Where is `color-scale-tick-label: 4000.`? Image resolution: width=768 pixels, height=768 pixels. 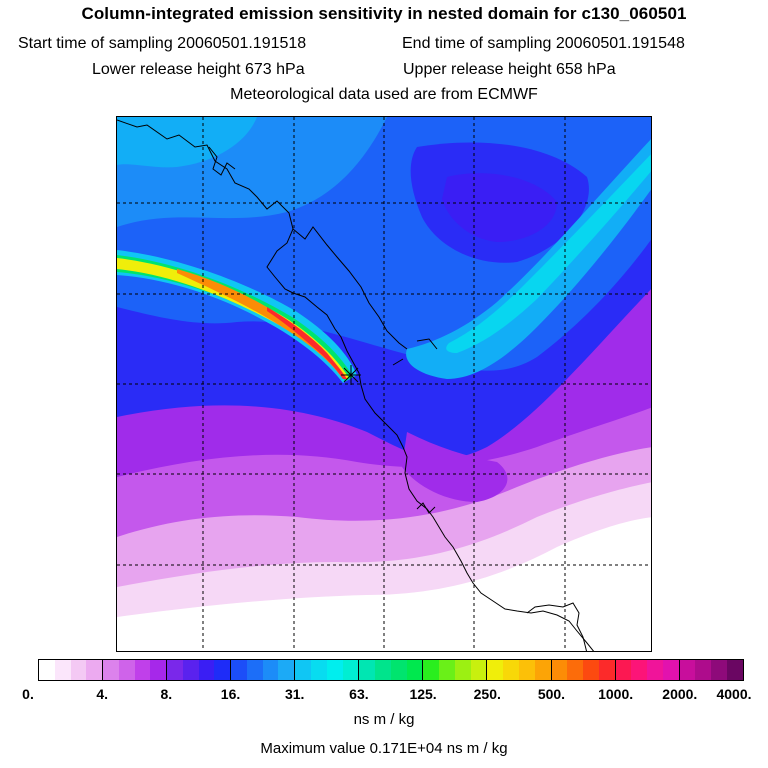 color-scale-tick-label: 4000. is located at coordinates (734, 694).